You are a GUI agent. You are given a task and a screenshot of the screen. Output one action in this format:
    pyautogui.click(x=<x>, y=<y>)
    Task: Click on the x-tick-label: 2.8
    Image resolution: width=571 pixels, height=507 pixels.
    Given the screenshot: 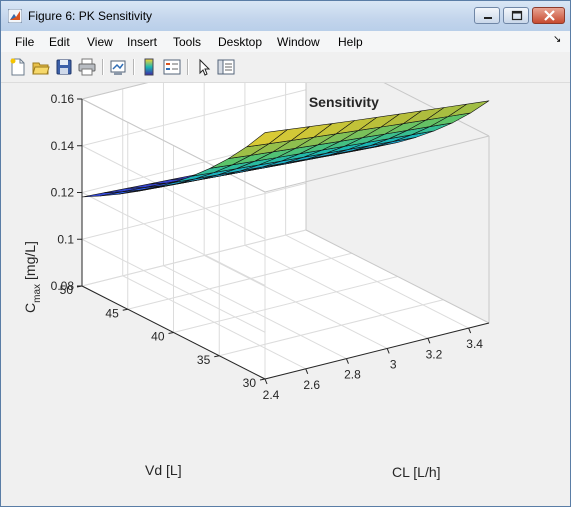 What is the action you would take?
    pyautogui.click(x=352, y=375)
    